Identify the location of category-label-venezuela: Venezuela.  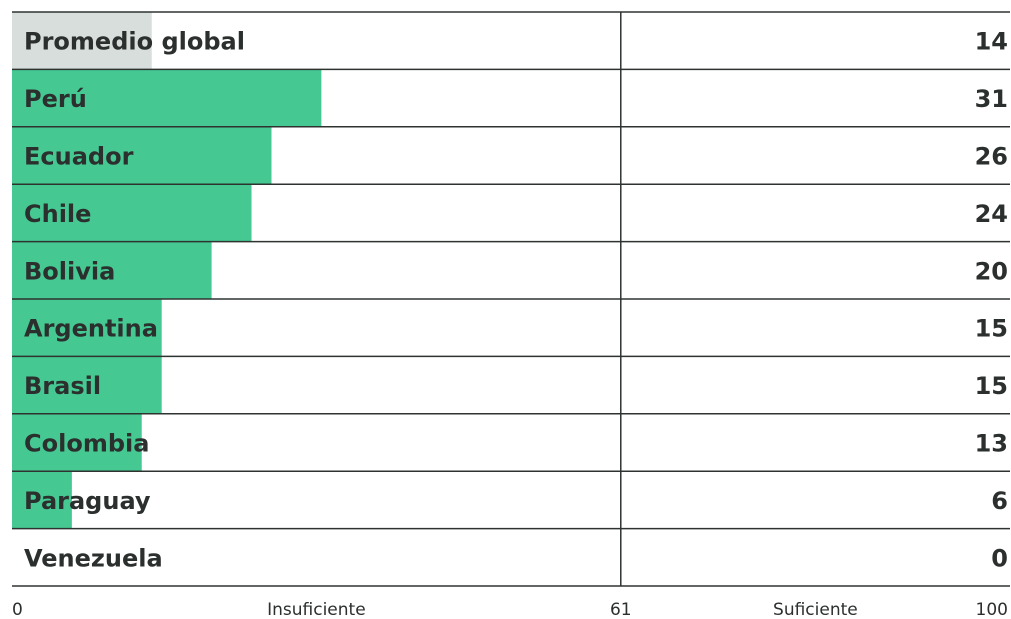
(93, 558).